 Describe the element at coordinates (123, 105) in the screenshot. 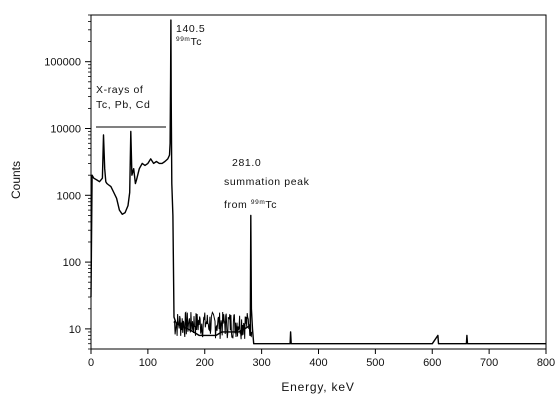

I see `annotation-xrays-line2: Tc, Pb, Cd` at that location.